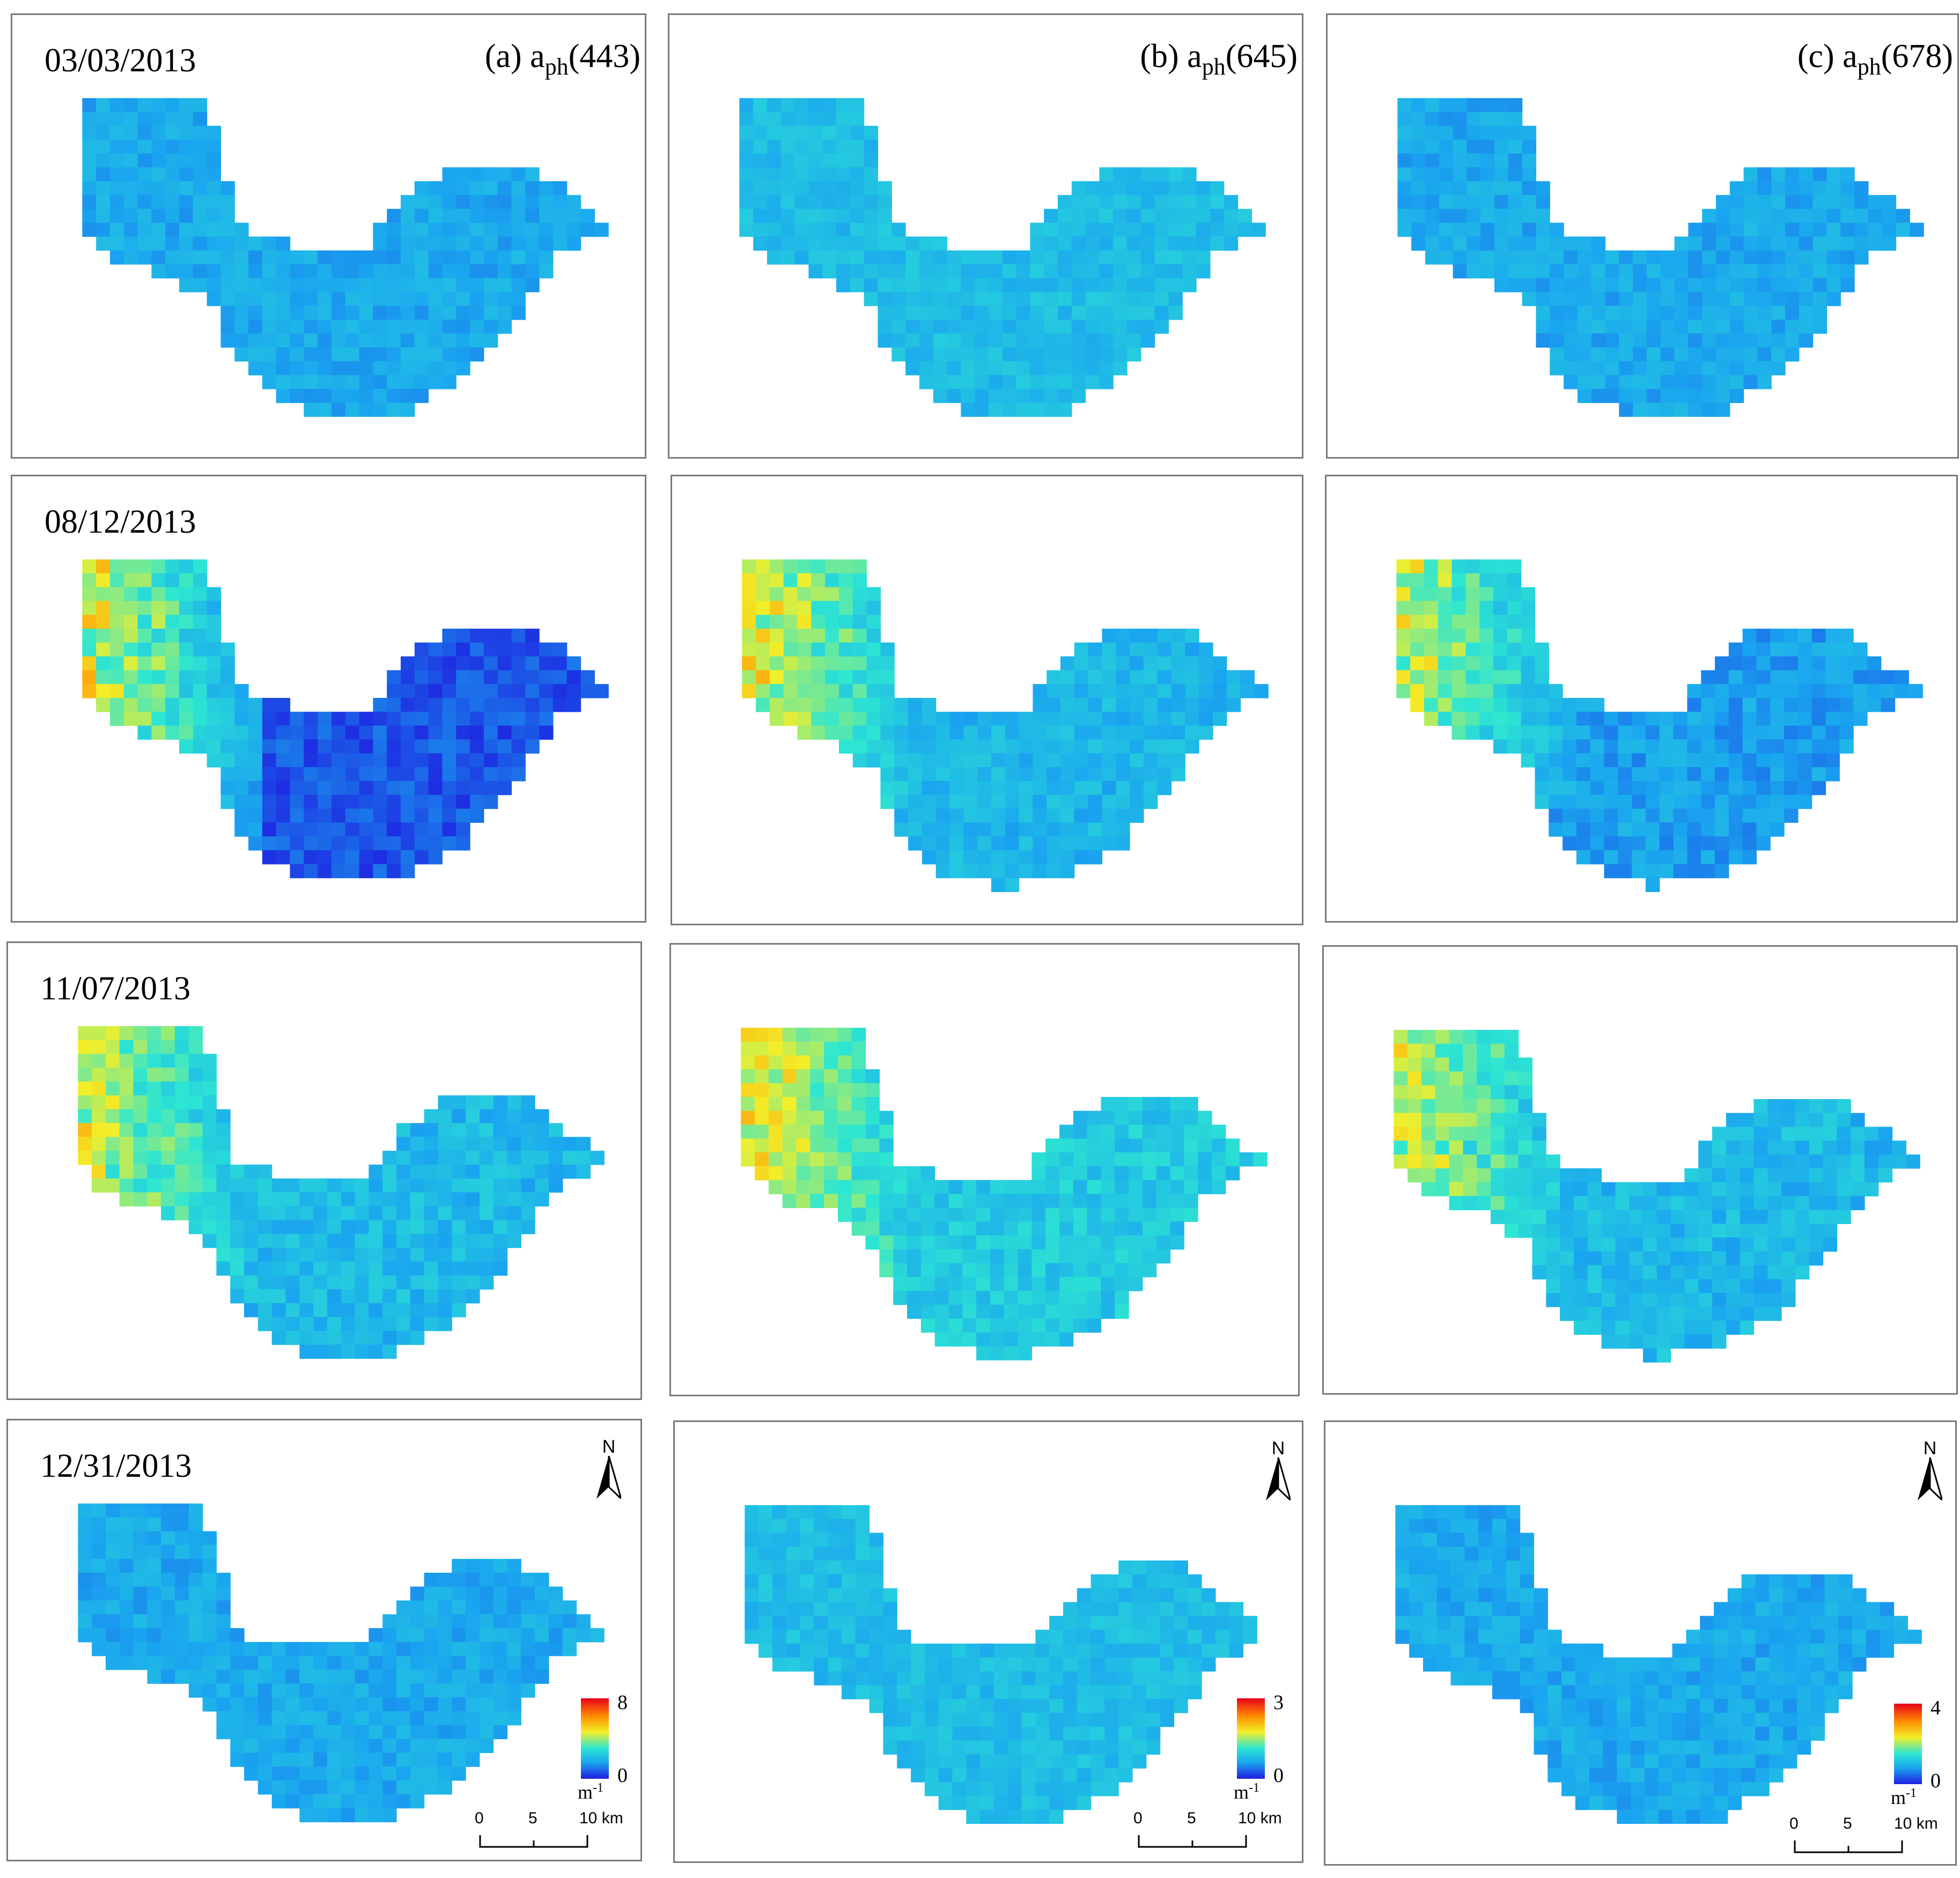 The width and height of the screenshot is (1960, 1878). Describe the element at coordinates (1261, 57) in the screenshot. I see `title-suffix: (645)` at that location.